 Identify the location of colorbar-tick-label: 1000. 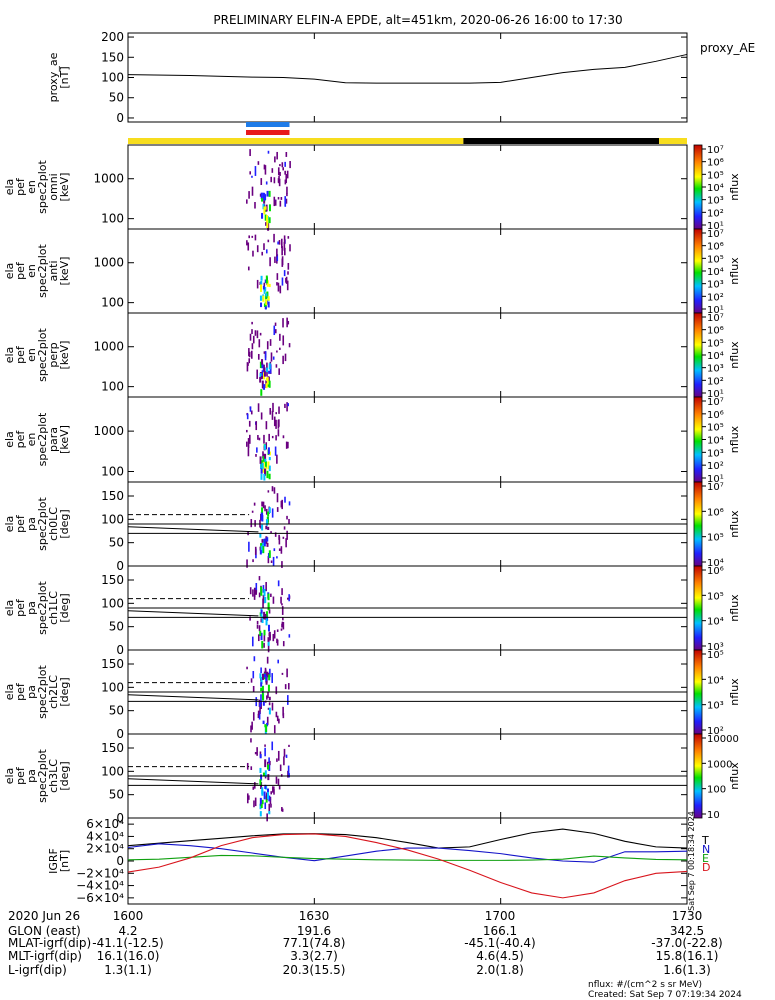
(719, 764).